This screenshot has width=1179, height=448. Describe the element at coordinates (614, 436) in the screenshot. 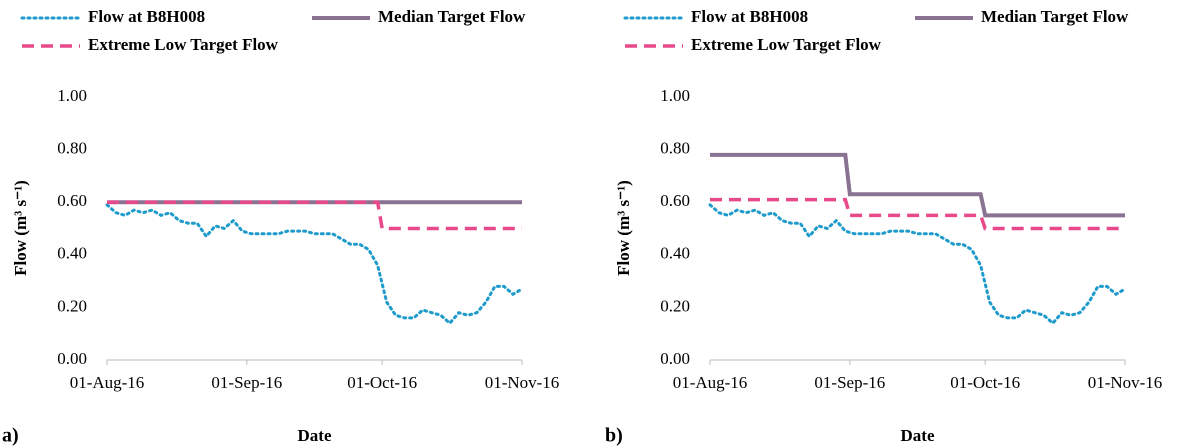

I see `panel-label: b)` at that location.